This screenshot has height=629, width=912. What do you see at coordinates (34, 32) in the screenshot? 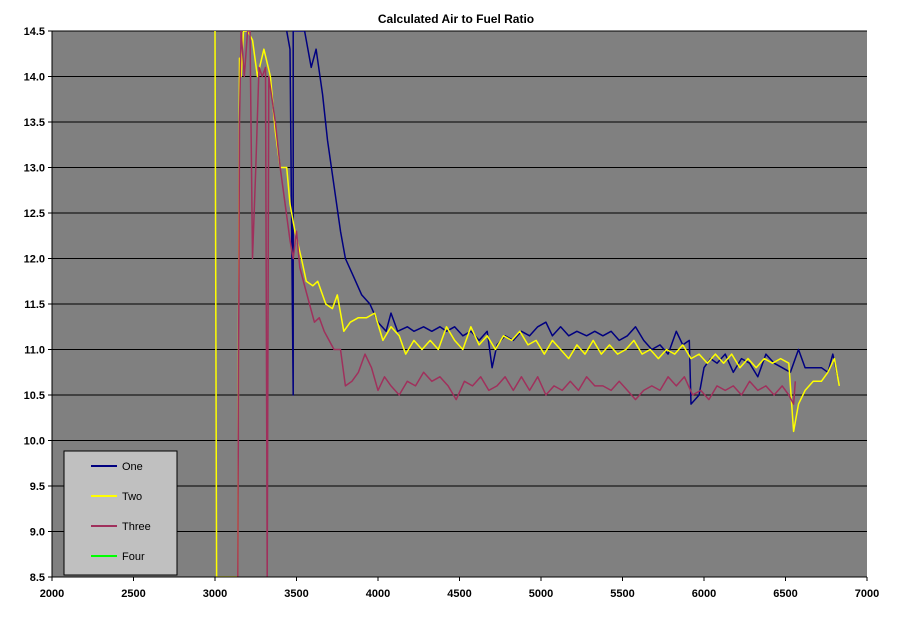
I see `y-tick-label: 14.5` at bounding box center [34, 32].